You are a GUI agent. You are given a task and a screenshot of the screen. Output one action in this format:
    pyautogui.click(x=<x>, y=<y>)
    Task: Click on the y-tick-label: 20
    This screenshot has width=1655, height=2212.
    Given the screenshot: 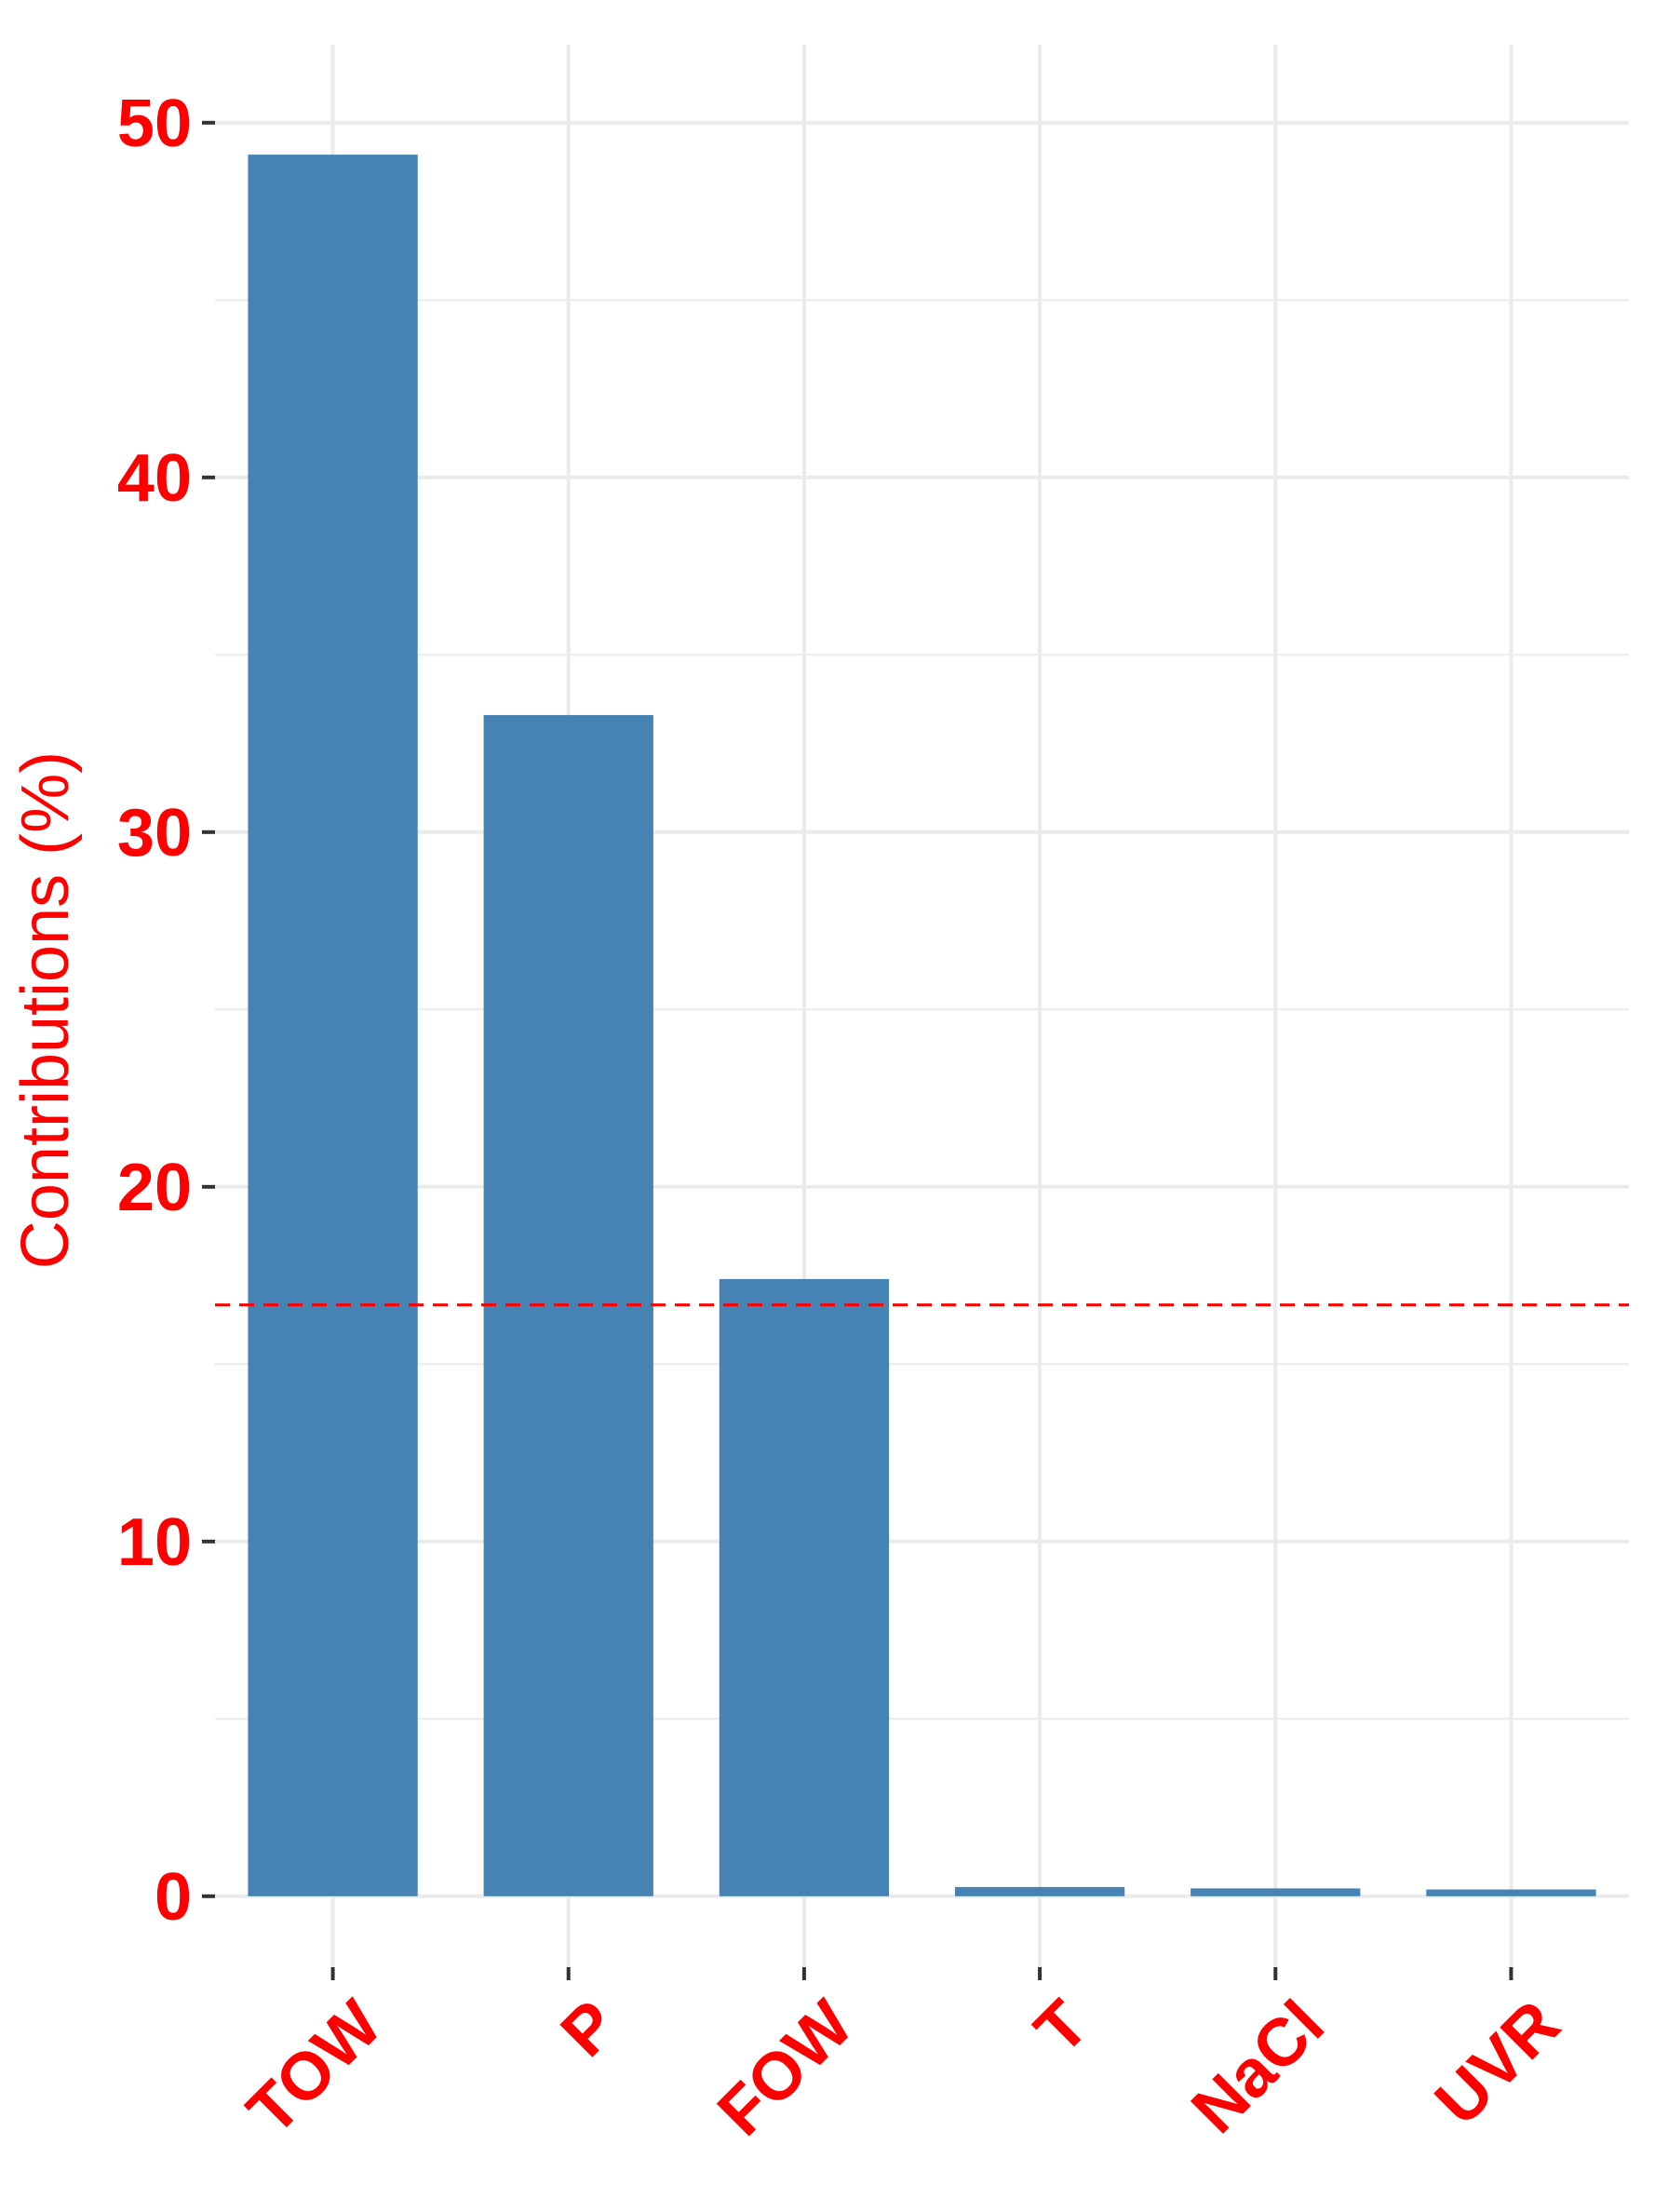 What is the action you would take?
    pyautogui.click(x=154, y=1188)
    